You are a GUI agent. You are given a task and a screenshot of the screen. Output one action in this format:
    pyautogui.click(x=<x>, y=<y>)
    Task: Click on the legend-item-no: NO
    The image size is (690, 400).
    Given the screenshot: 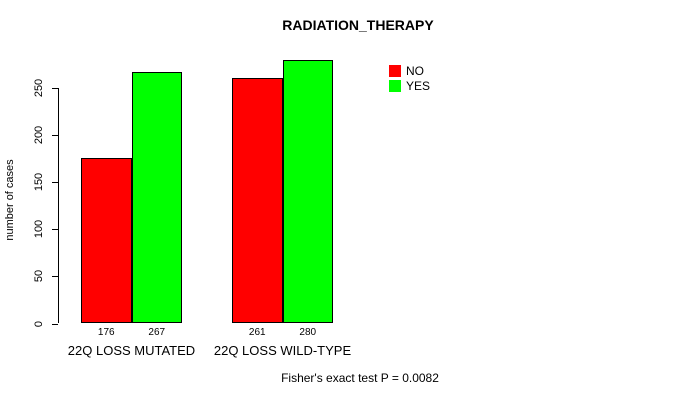 What is the action you would take?
    pyautogui.click(x=409, y=71)
    